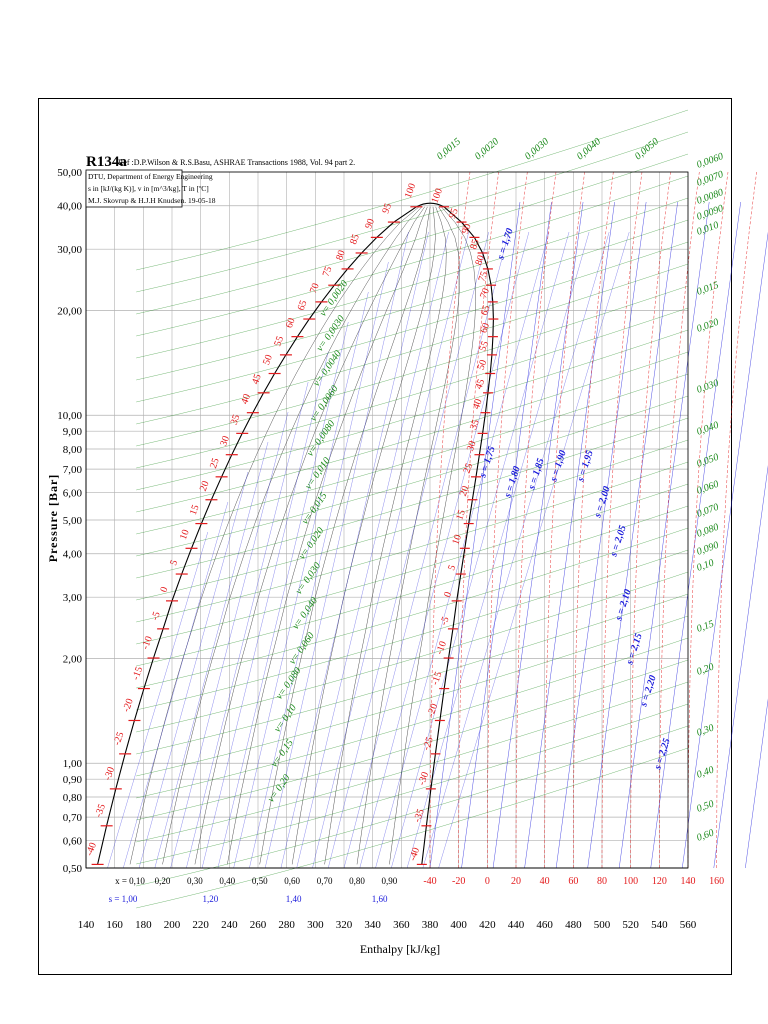 The width and height of the screenshot is (768, 1024). What do you see at coordinates (659, 881) in the screenshot?
I see `vapor-temperature-label: 120` at bounding box center [659, 881].